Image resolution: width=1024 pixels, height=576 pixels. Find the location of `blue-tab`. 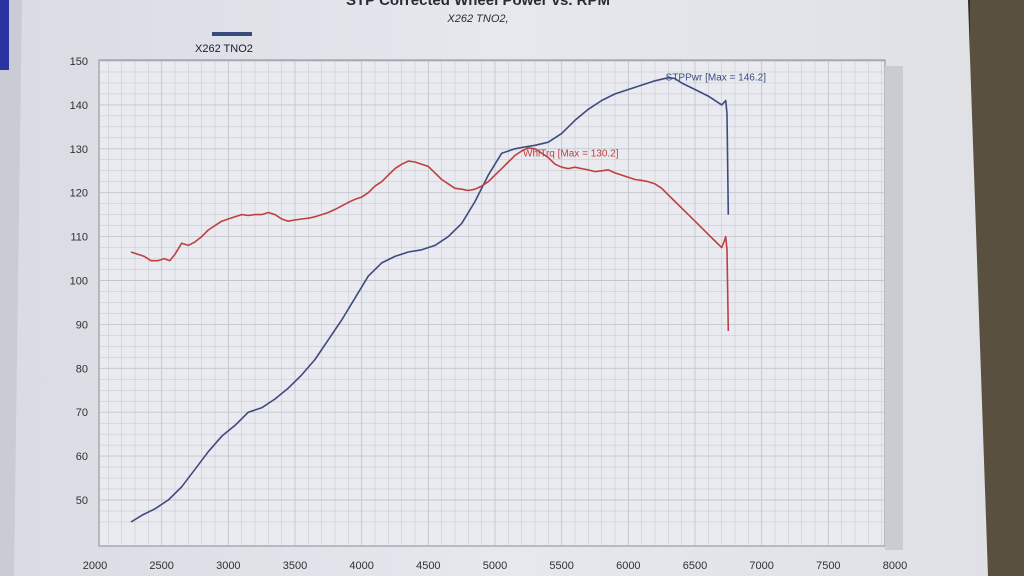

blue-tab is located at coordinates (4, 35).